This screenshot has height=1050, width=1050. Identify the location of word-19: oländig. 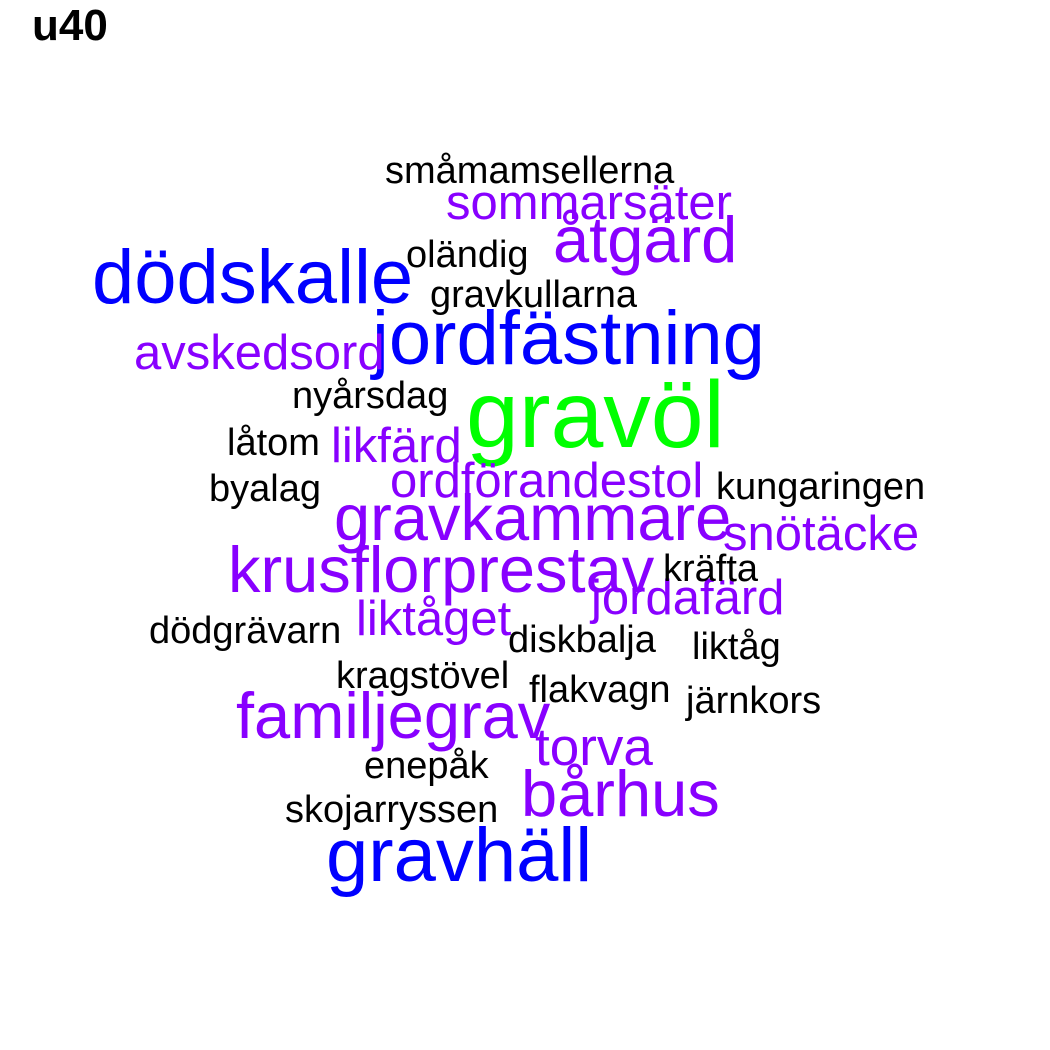
(467, 255).